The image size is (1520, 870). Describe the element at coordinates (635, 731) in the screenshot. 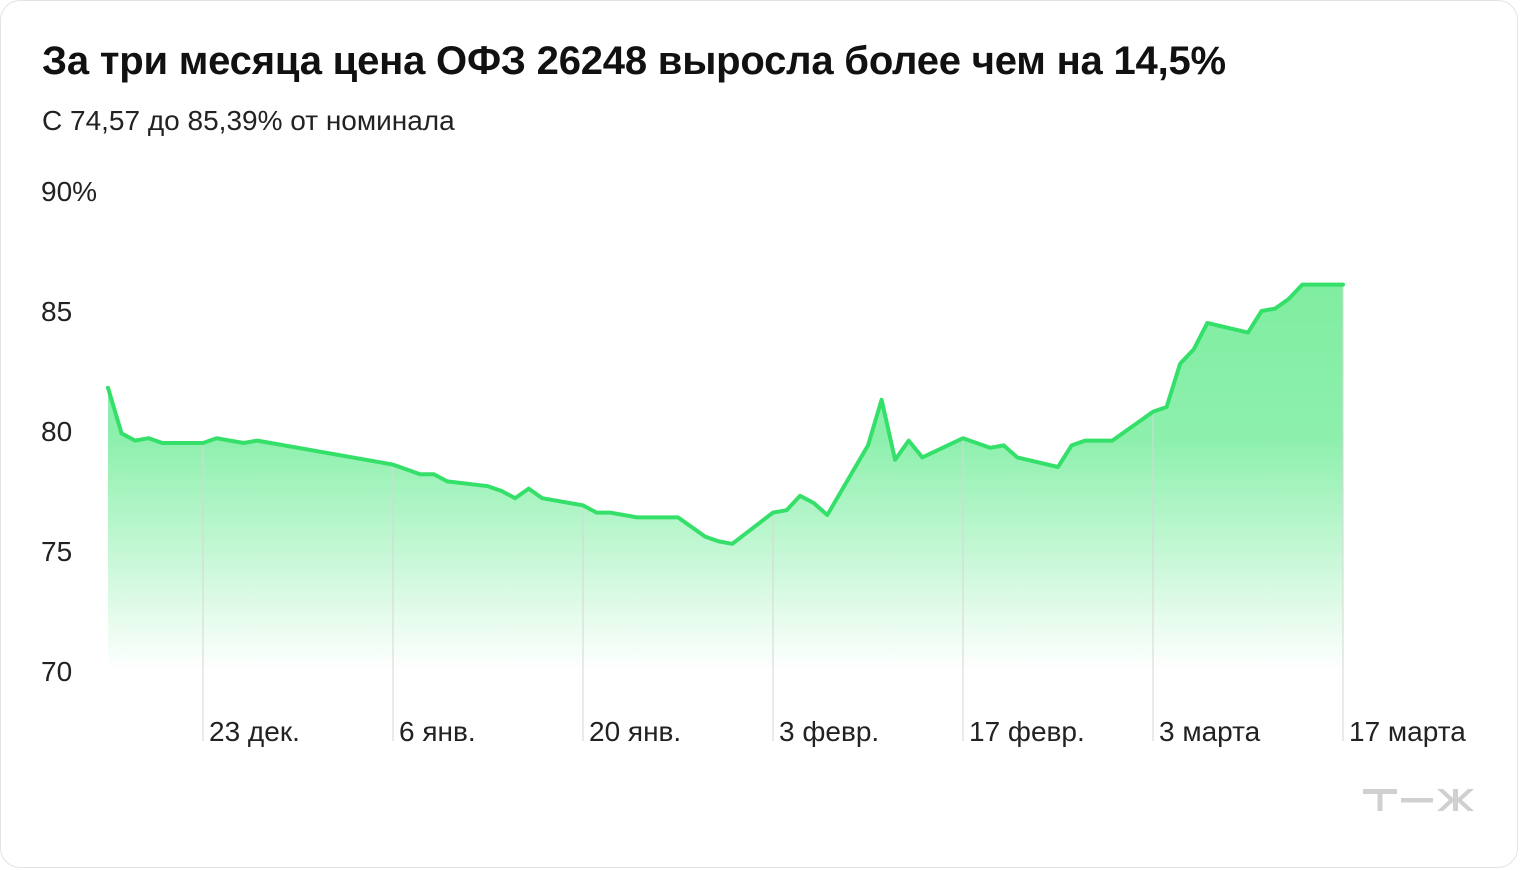

I see `x-tick-label: 20 янв.` at that location.